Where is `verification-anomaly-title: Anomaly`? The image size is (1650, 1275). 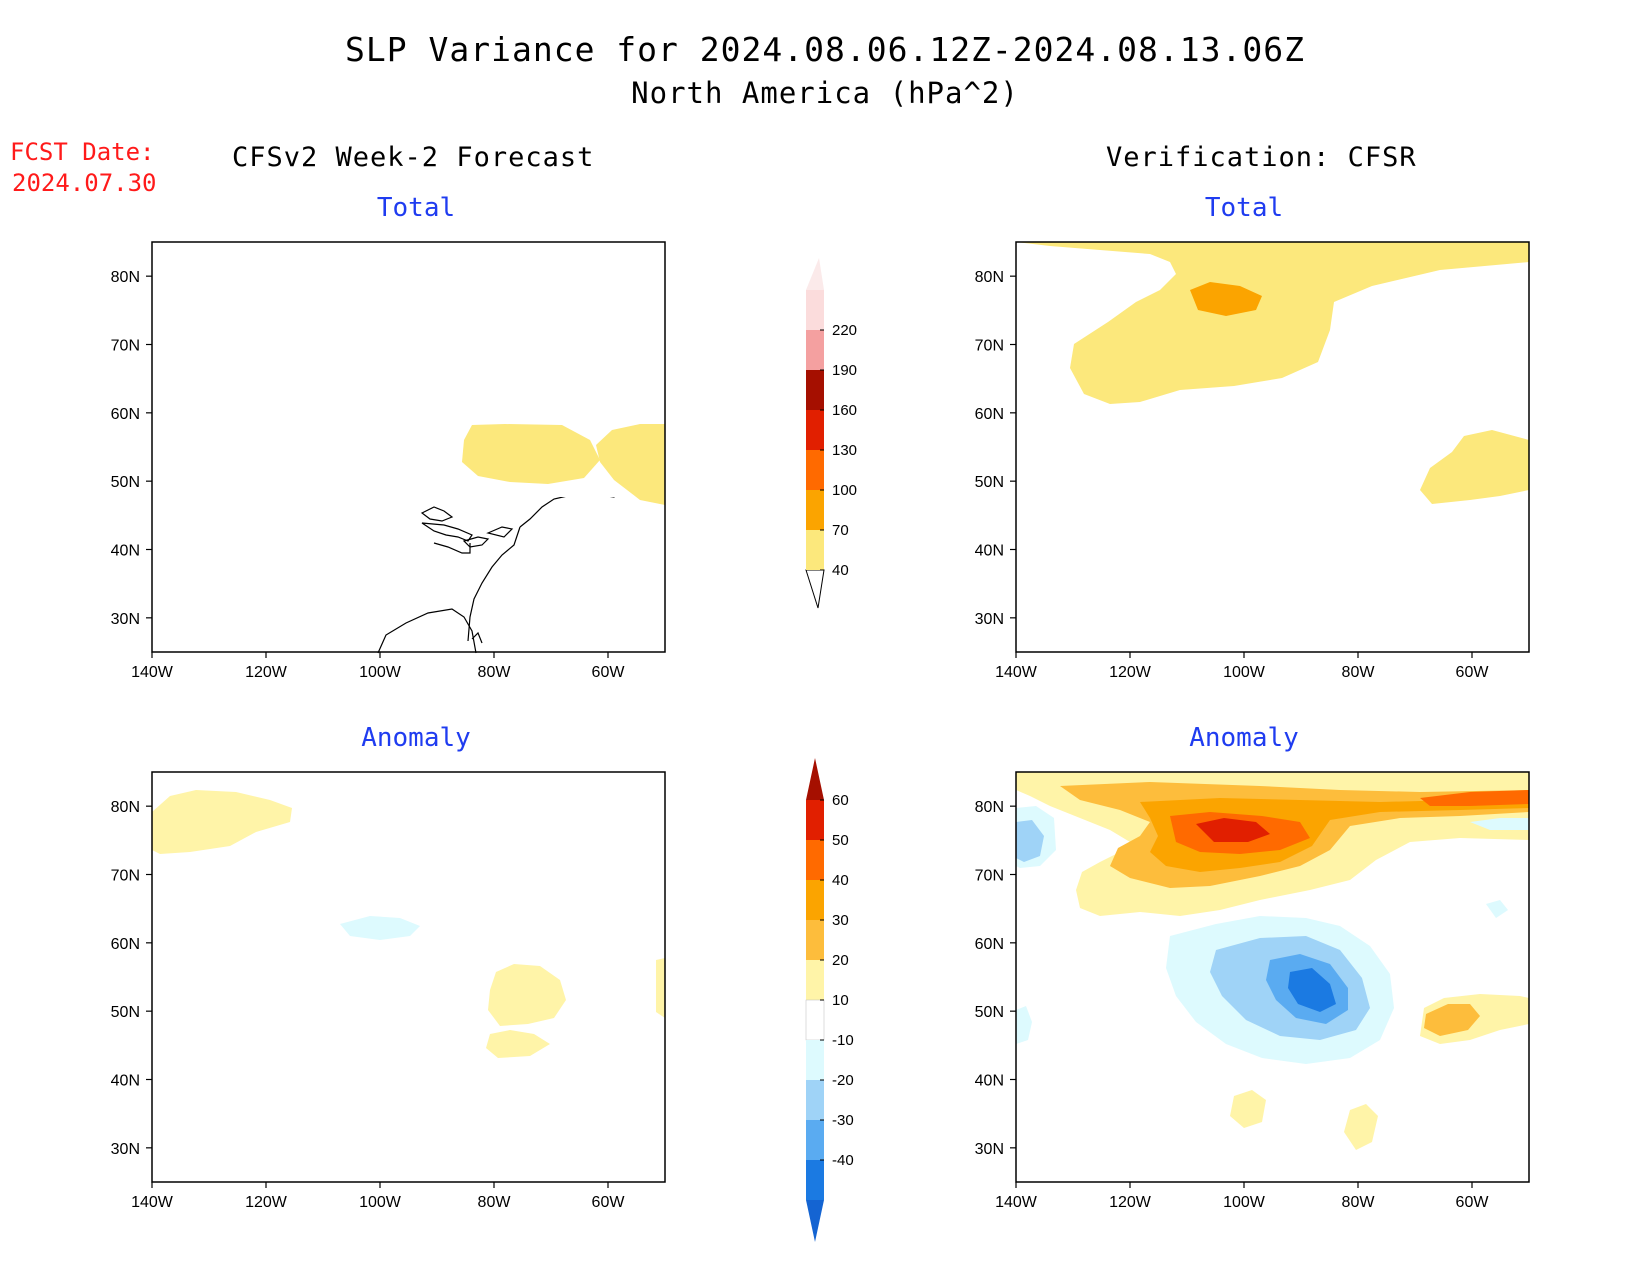
verification-anomaly-title: Anomaly is located at coordinates (1244, 738).